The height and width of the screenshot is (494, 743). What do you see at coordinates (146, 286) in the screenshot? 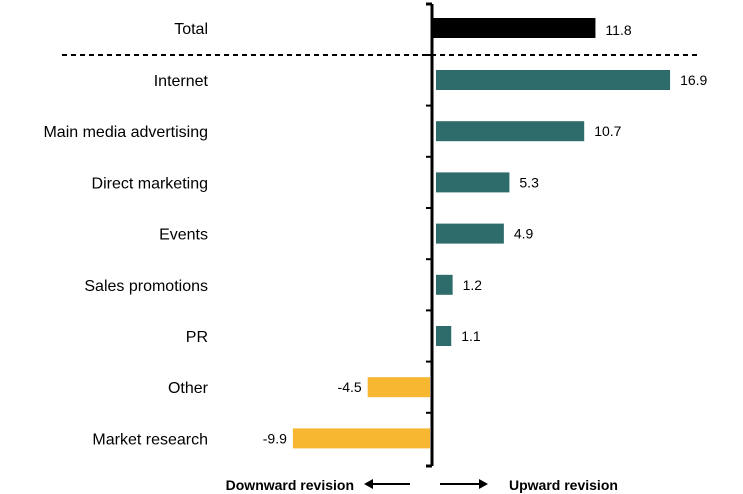
I see `category-label: Sales promotions` at bounding box center [146, 286].